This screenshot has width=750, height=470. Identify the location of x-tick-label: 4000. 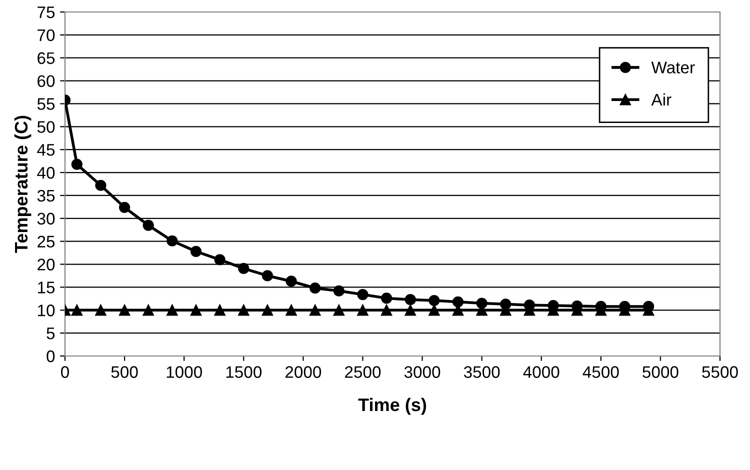
(541, 372).